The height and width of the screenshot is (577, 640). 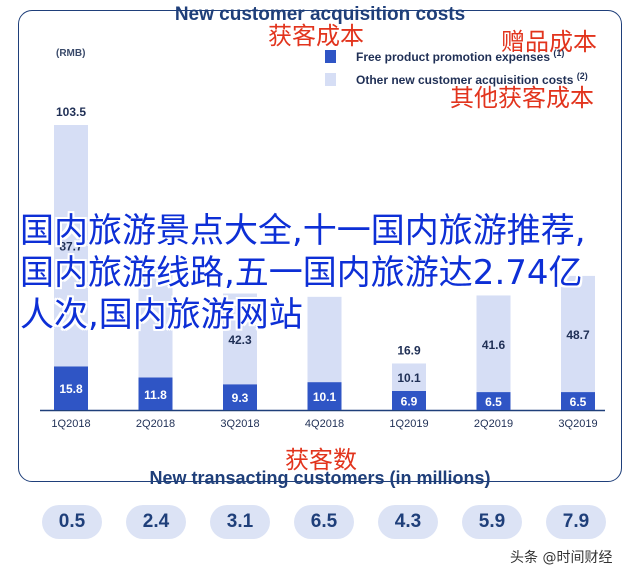 I want to click on transacting-title: New transacting customers (in millions), so click(x=320, y=478).